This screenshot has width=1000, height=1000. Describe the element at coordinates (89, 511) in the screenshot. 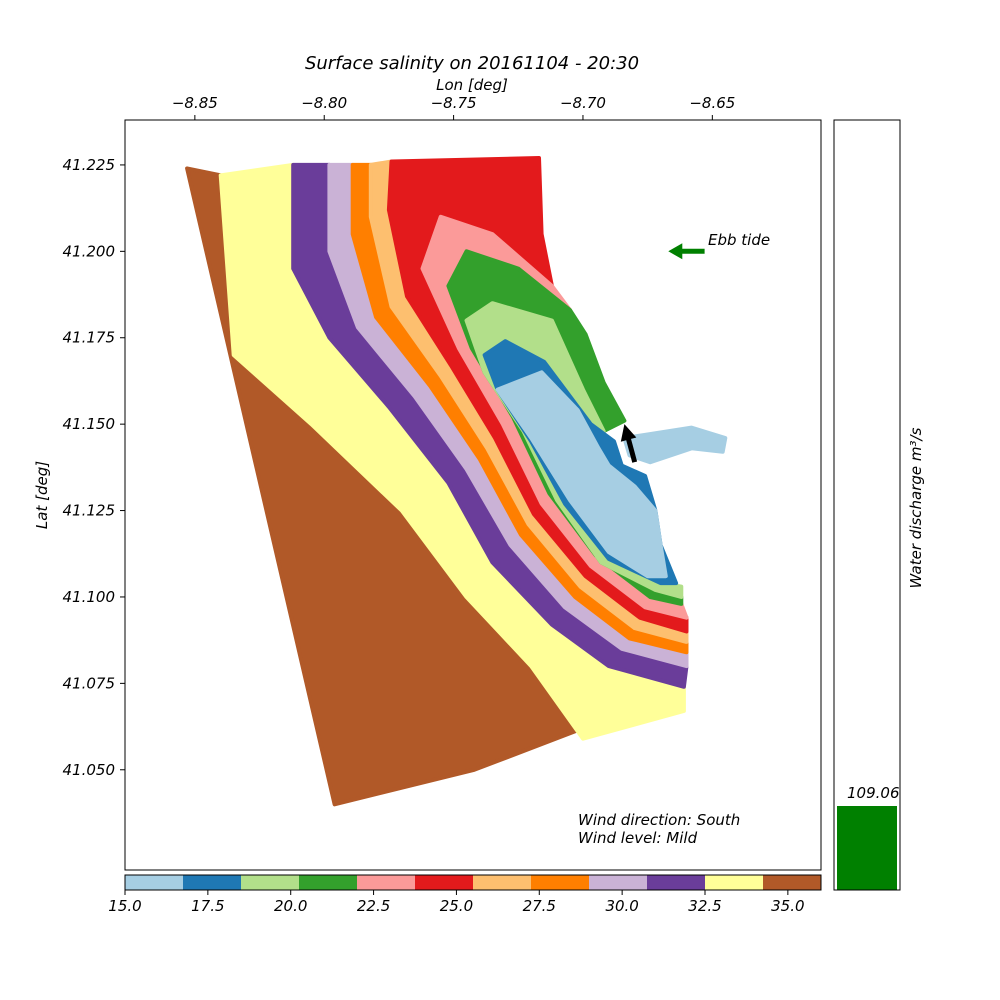

I see `y-tick-label: 41.125` at that location.